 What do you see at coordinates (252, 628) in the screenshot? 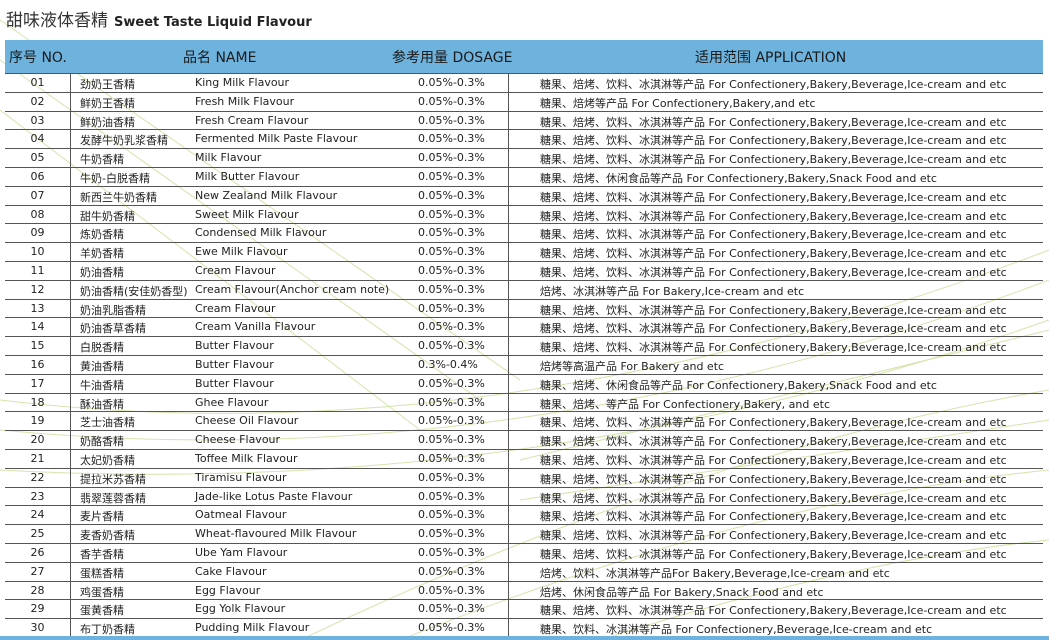
I see `english-name: Pudding Milk Flavour` at bounding box center [252, 628].